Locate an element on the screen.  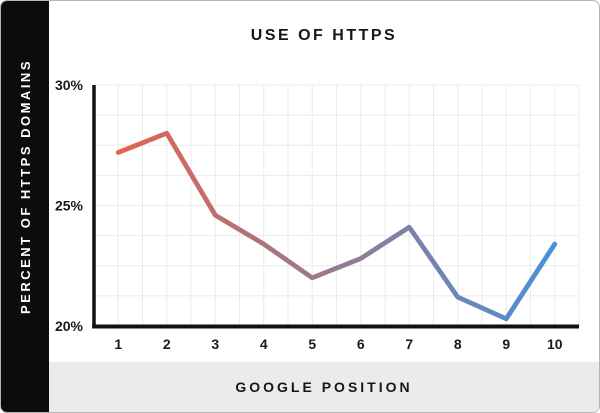
x-tick-label: 6 is located at coordinates (361, 344).